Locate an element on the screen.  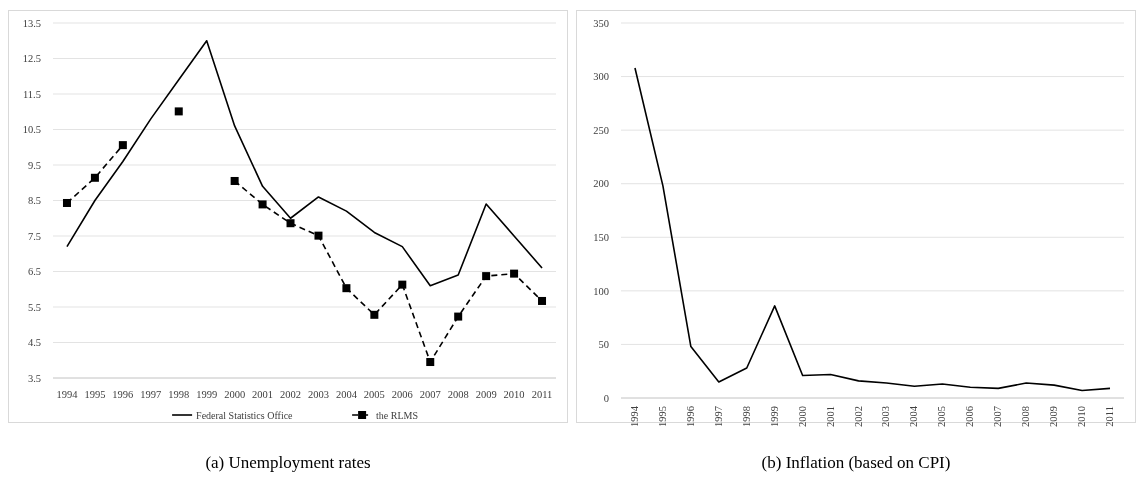
y-tick-label: 5.5 is located at coordinates (34, 307).